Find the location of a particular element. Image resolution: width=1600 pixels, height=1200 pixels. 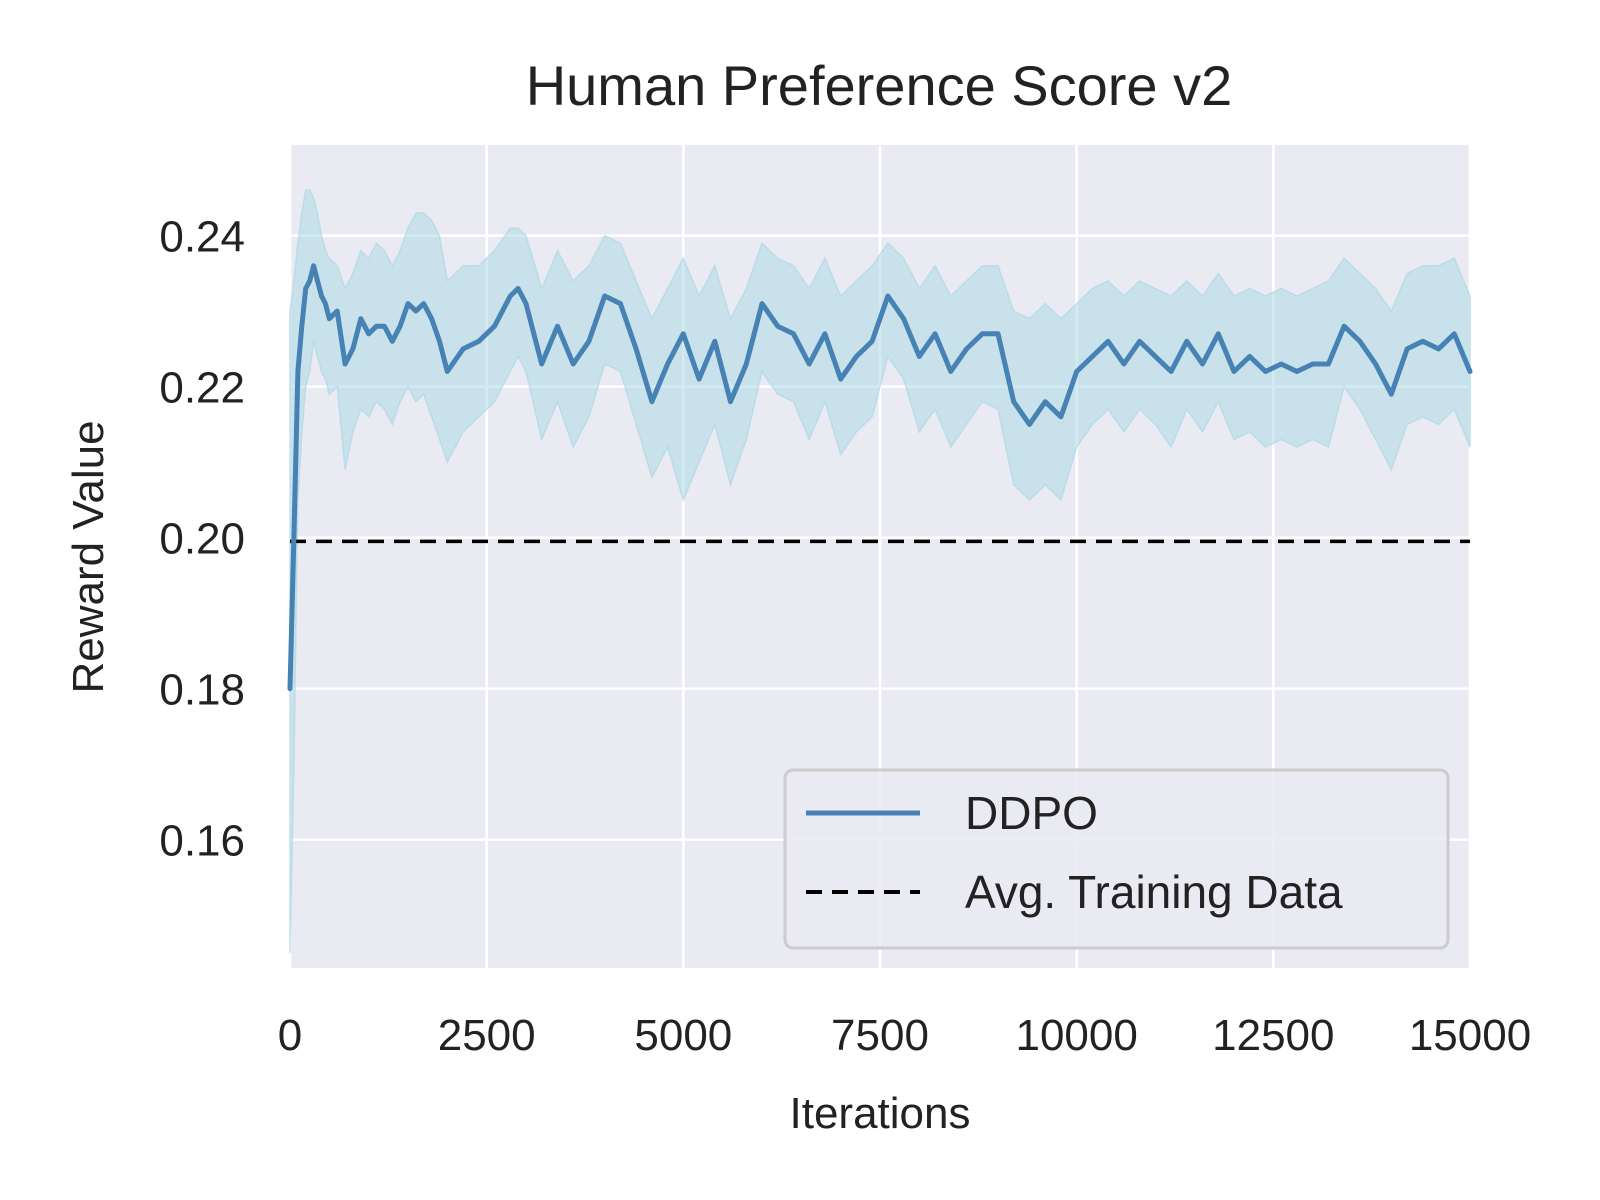

legend-ddpo-label: DDPO is located at coordinates (1031, 813).